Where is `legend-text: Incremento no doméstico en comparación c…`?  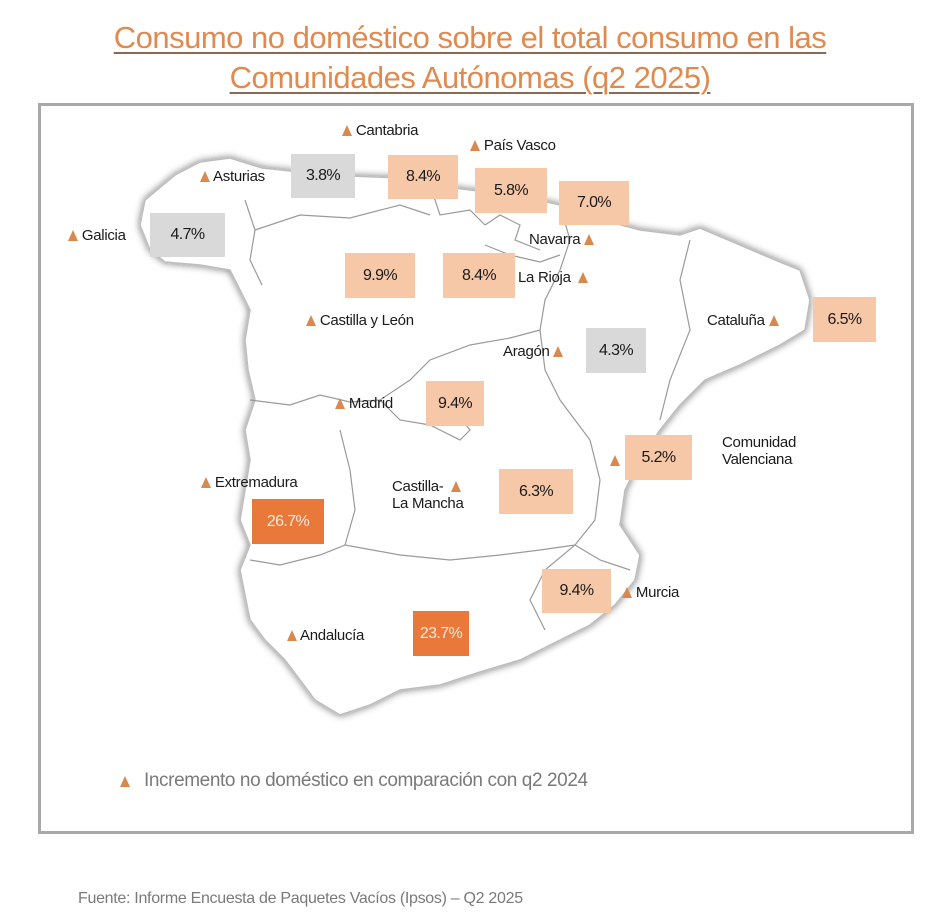
legend-text: Incremento no doméstico en comparación c… is located at coordinates (366, 780).